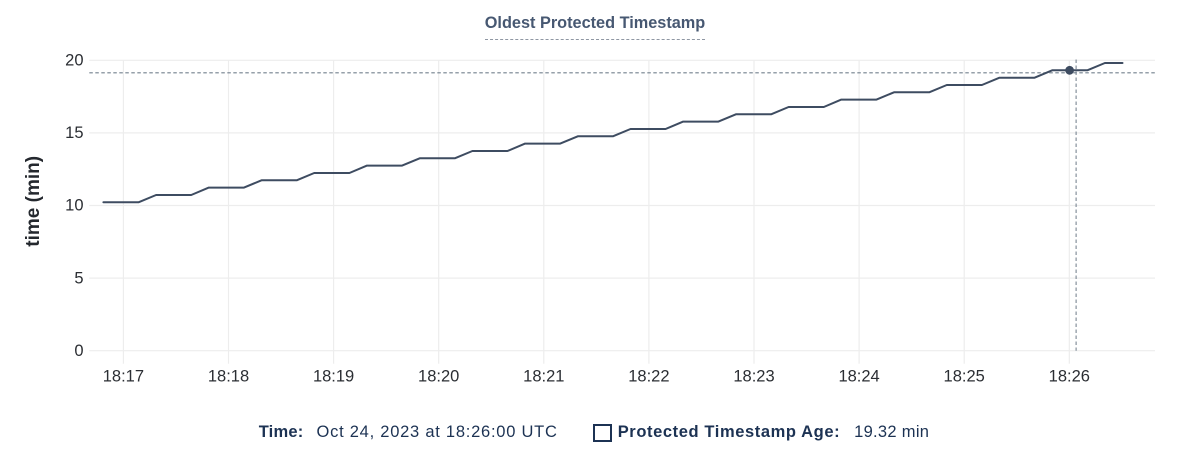 Image resolution: width=1194 pixels, height=466 pixels. I want to click on svg-text: 10, so click(74, 206).